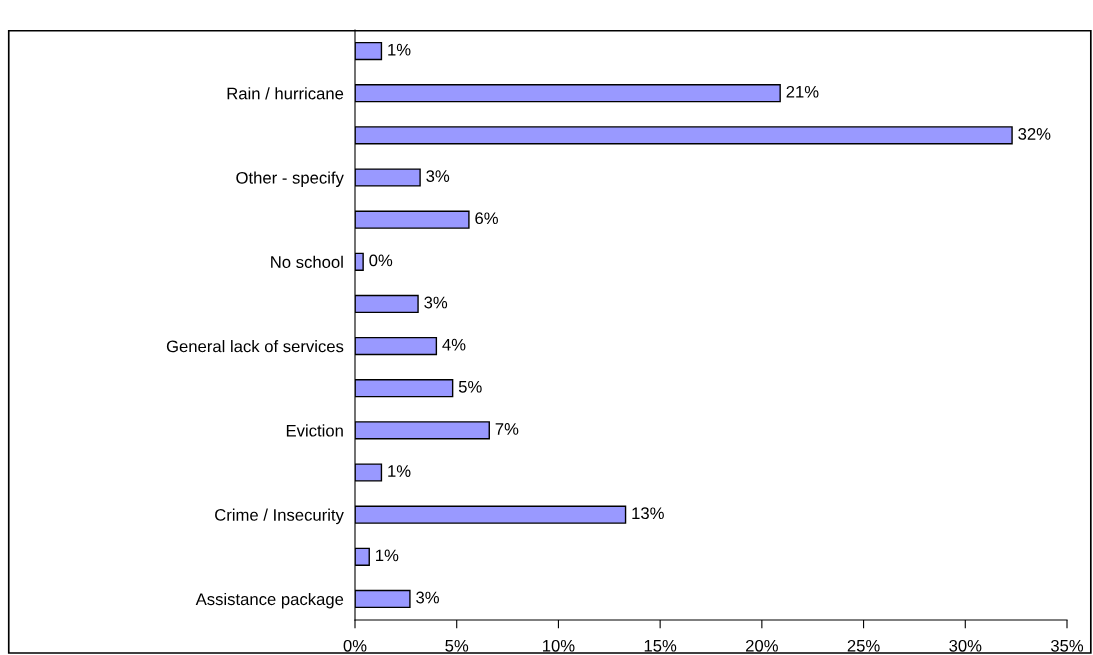  I want to click on y-tick-label: Eviction, so click(314, 430).